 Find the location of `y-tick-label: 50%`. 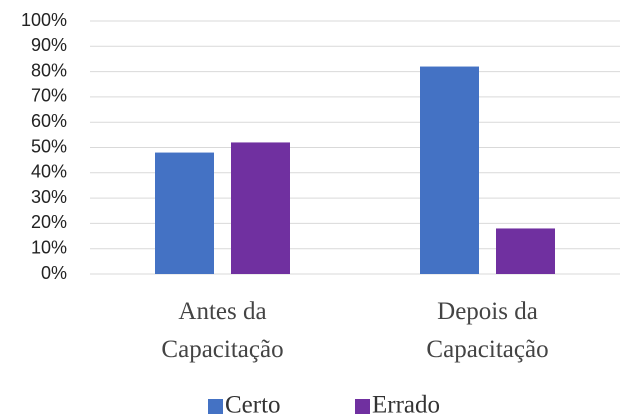

y-tick-label: 50% is located at coordinates (49, 146).